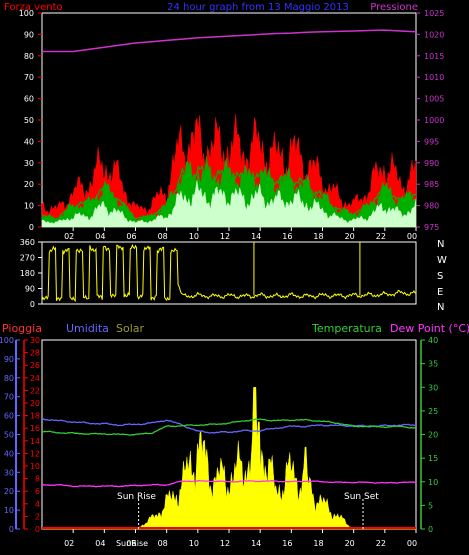 The image size is (469, 555). I want to click on temperature-tick-label: 0, so click(430, 529).